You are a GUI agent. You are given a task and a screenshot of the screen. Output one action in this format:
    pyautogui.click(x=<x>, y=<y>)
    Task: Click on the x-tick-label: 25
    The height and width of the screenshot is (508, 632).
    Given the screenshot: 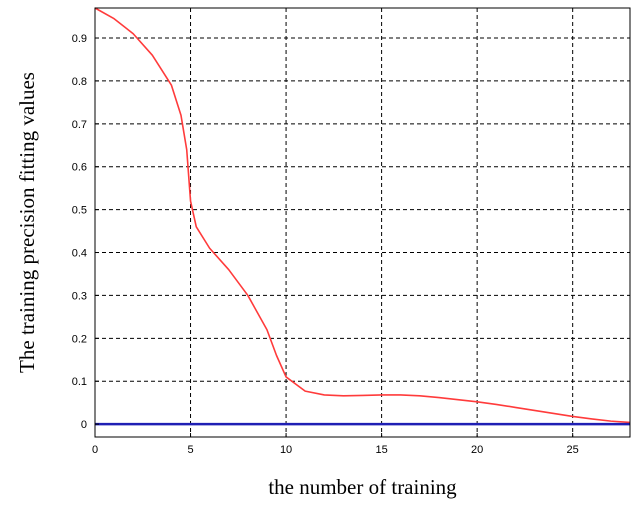 What is the action you would take?
    pyautogui.click(x=573, y=450)
    